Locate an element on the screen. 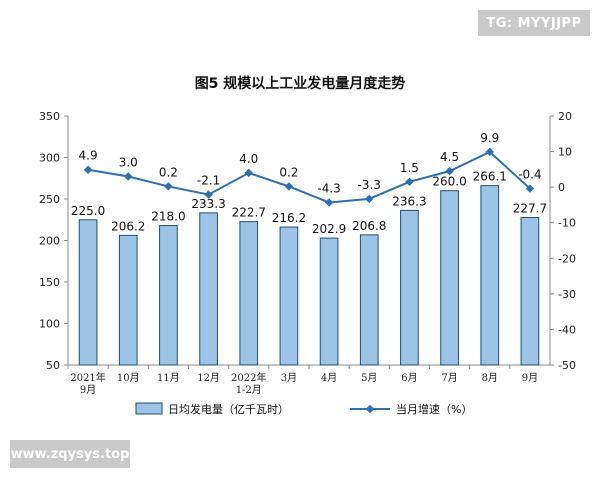  right-tick-label: -30 is located at coordinates (567, 294).